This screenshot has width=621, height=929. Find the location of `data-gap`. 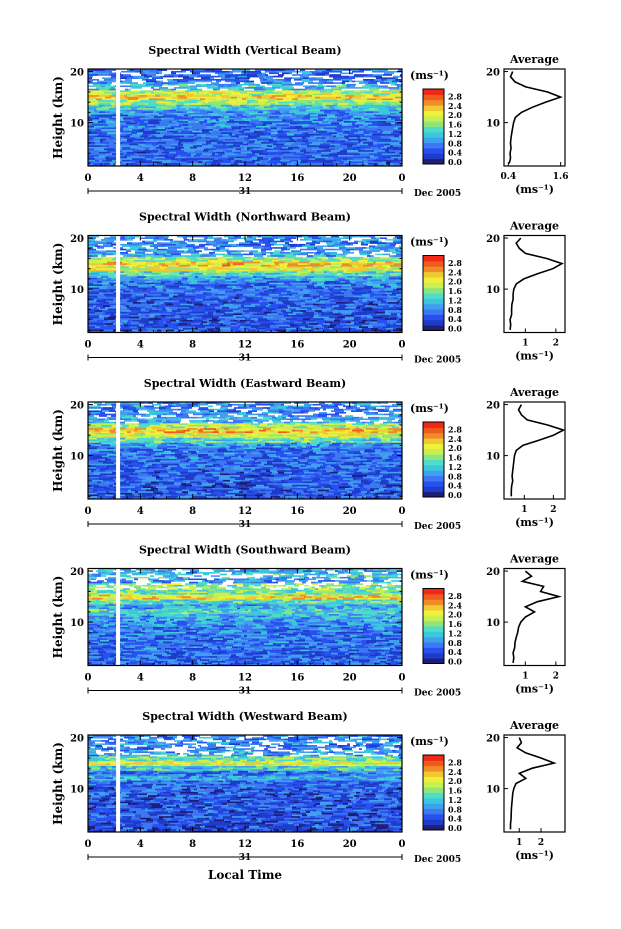

data-gap is located at coordinates (118, 117).